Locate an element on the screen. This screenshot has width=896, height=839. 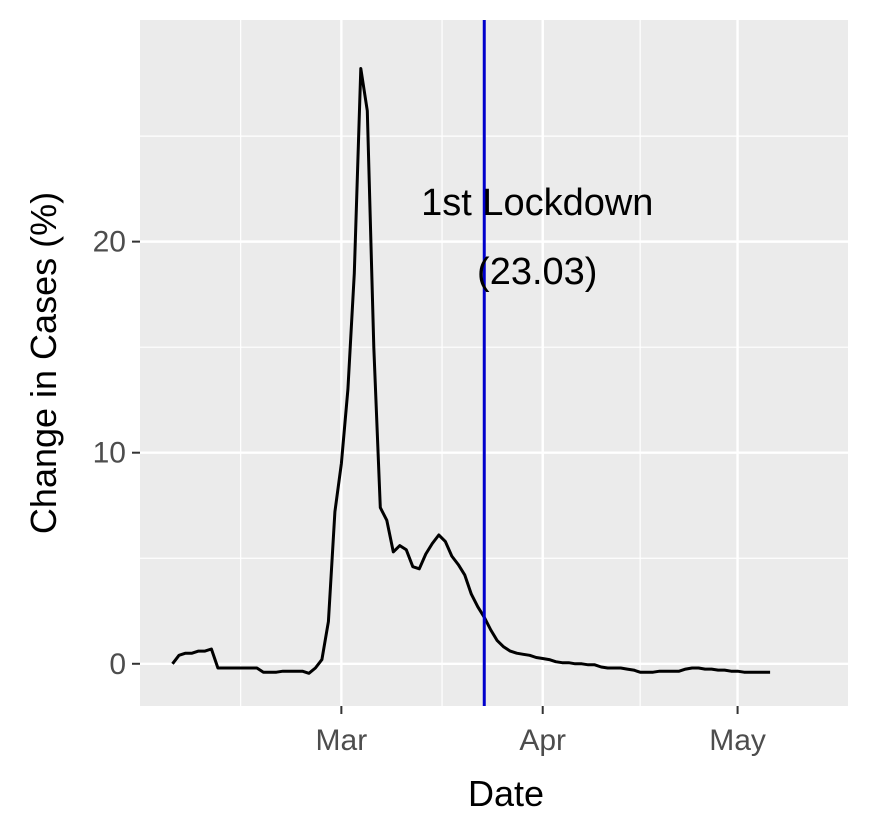
x-tick-label: Mar is located at coordinates (342, 740).